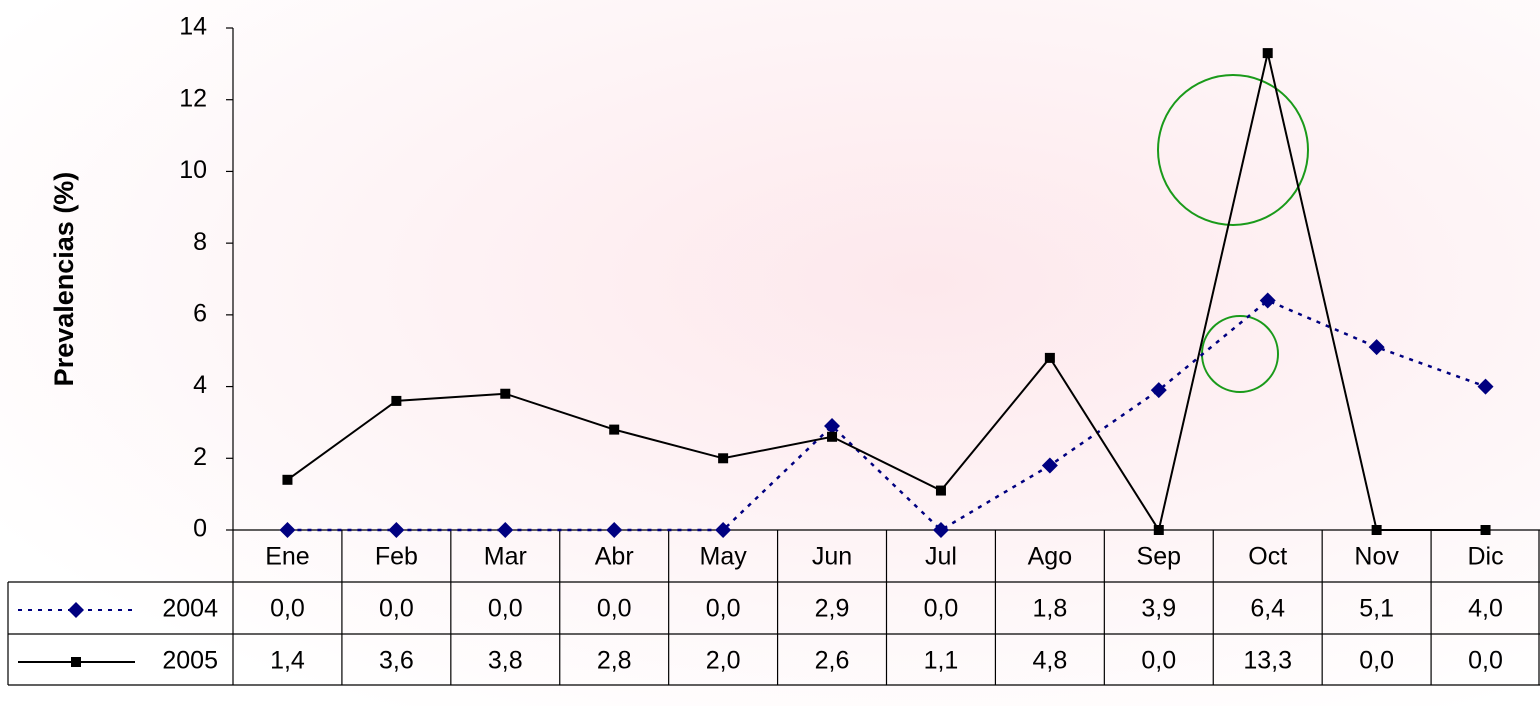  I want to click on x-tick-label: Oct, so click(1267, 557).